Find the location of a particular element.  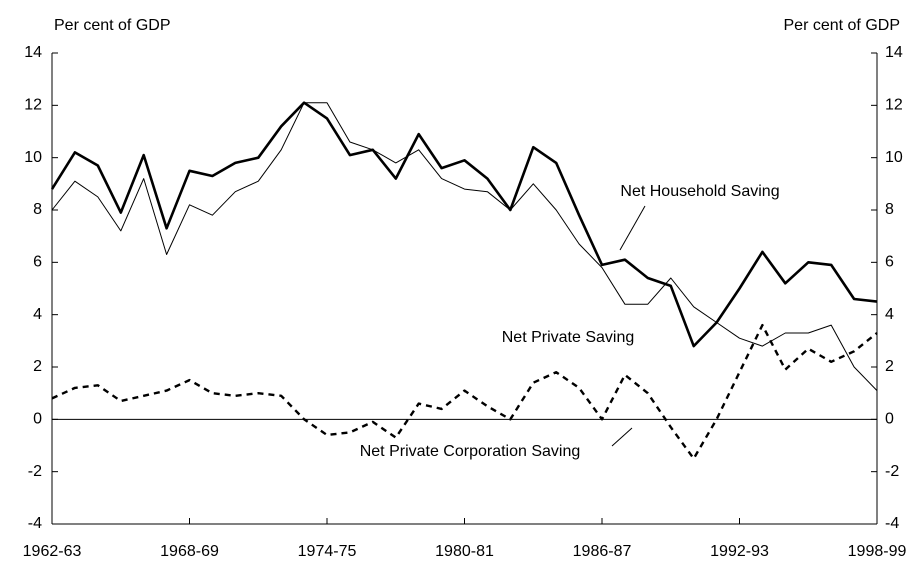

x-tick-label: 1980-81 is located at coordinates (464, 551).